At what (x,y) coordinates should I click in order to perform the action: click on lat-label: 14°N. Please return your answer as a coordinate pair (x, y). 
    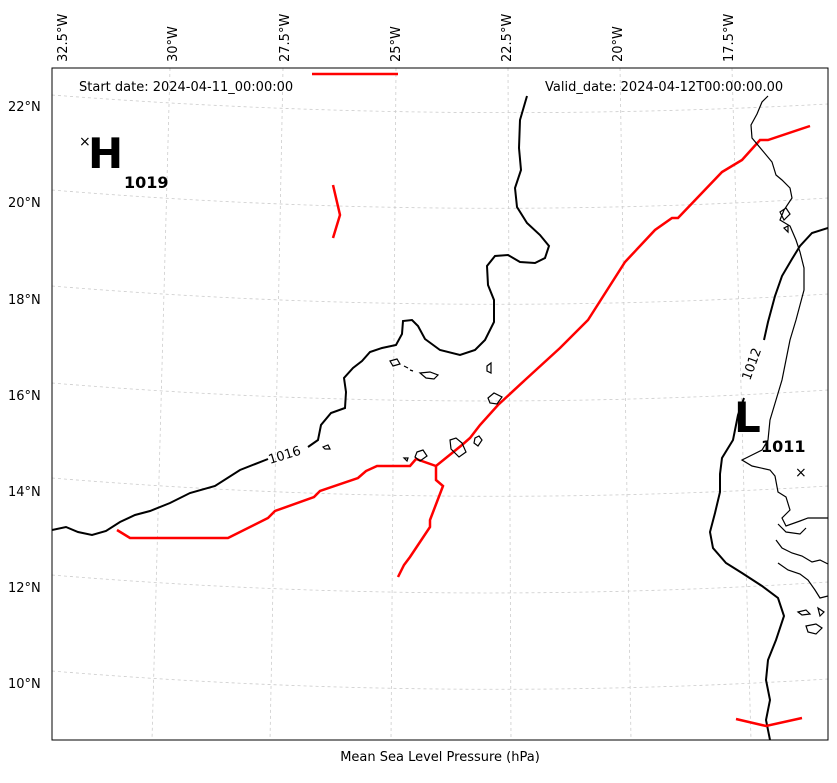
    Looking at the image, I should click on (24, 492).